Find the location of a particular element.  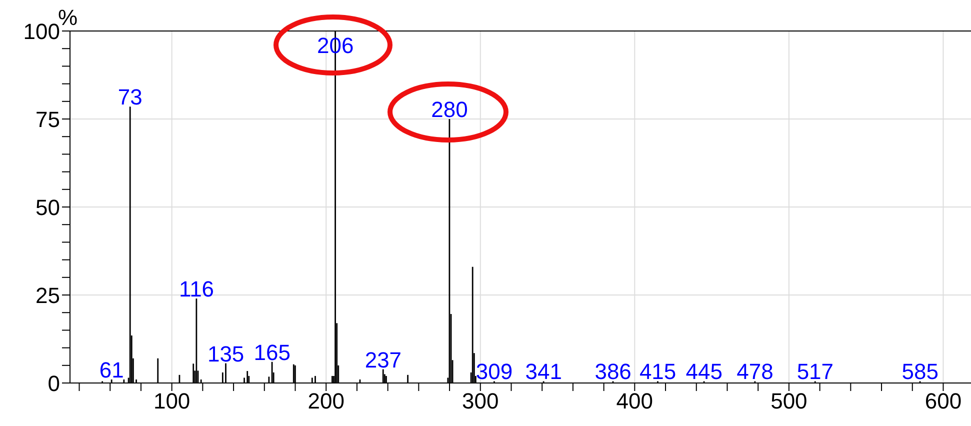

annotation: 237 is located at coordinates (383, 359).